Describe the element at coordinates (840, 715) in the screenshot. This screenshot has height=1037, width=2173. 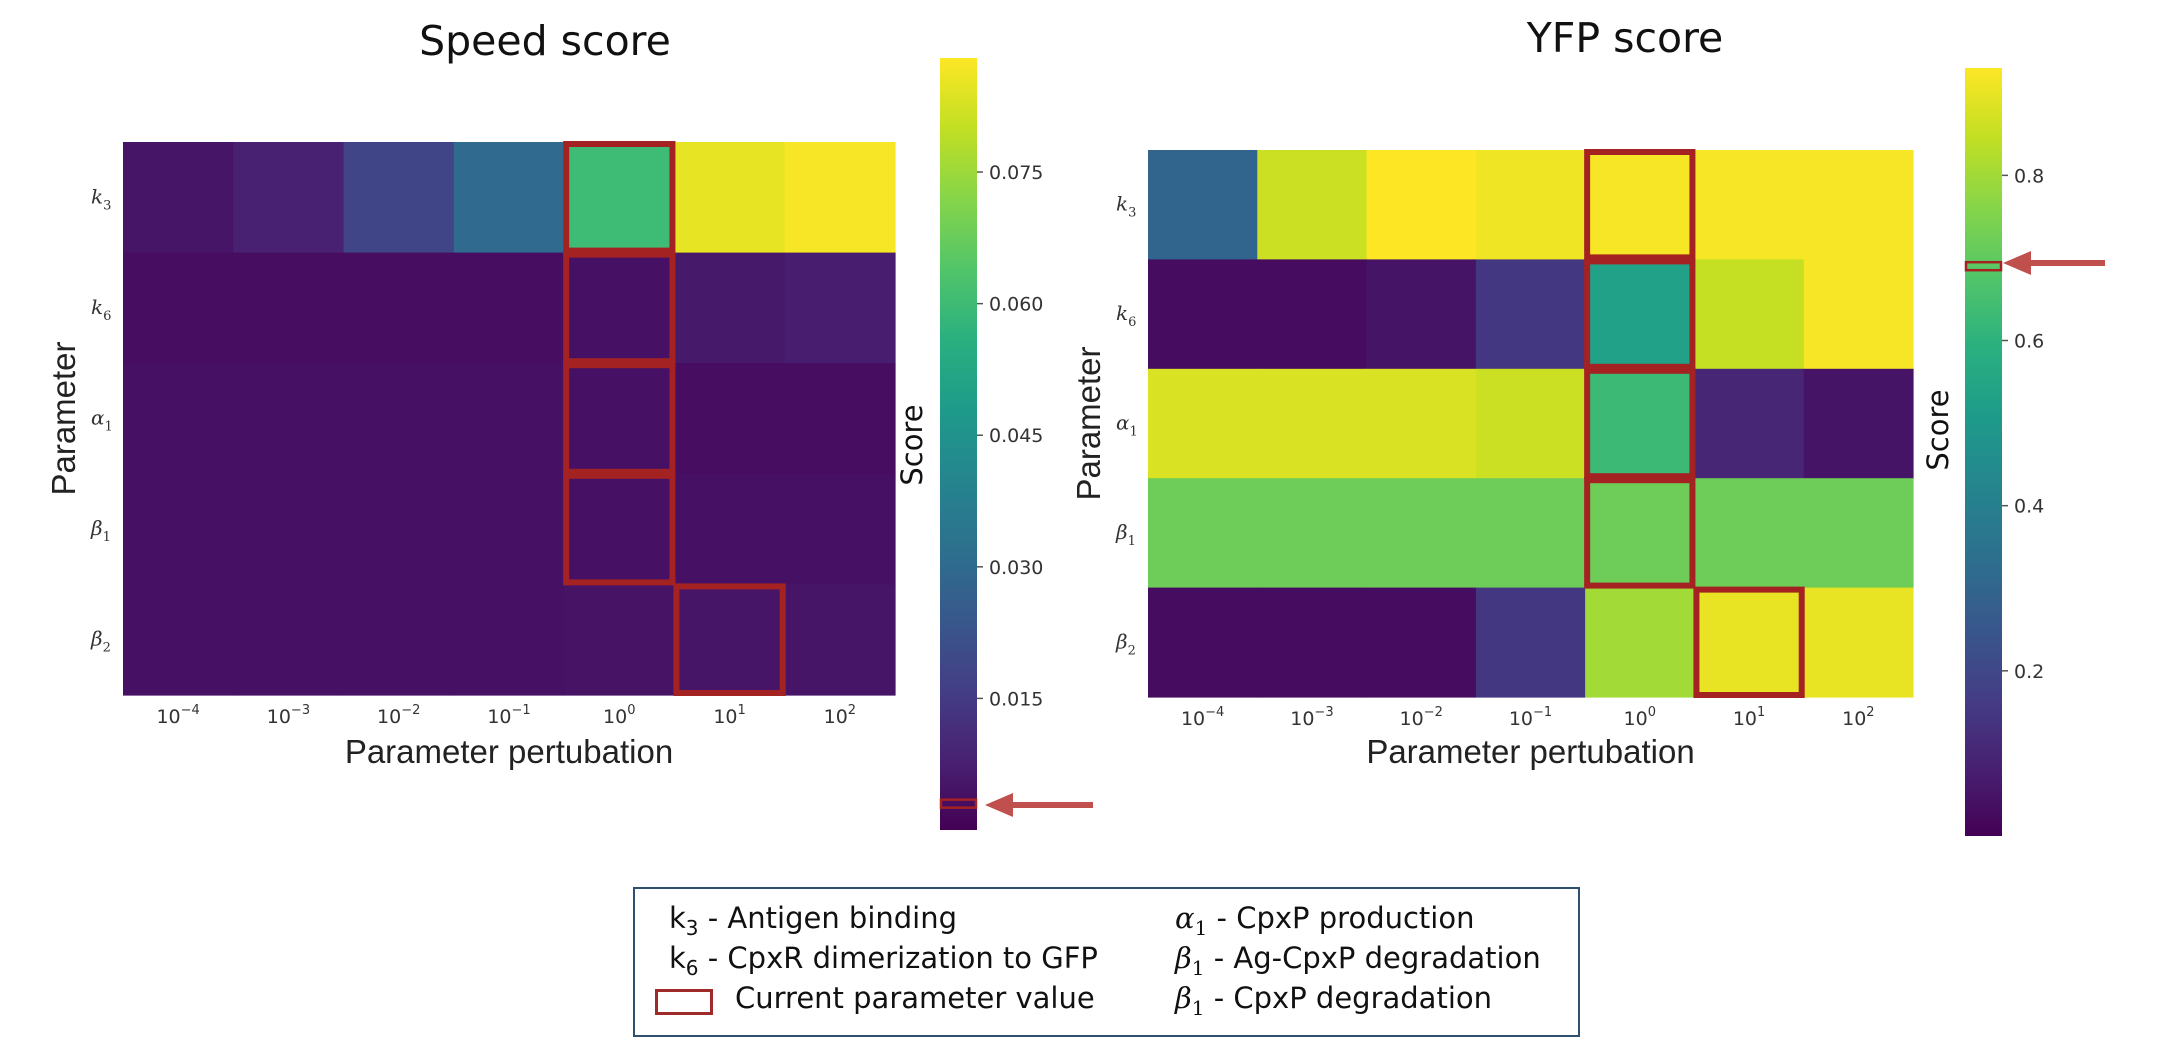
I see `x-tick-label: 10²` at that location.